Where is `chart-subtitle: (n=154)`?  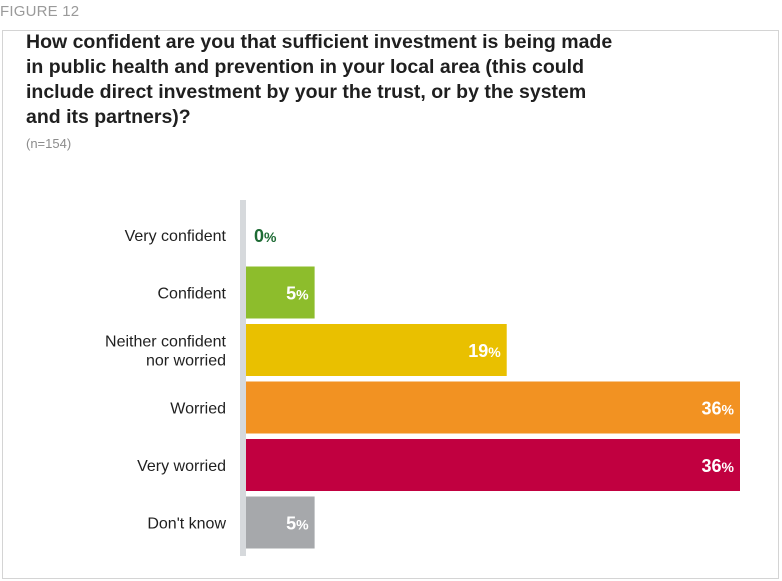 chart-subtitle: (n=154) is located at coordinates (49, 143).